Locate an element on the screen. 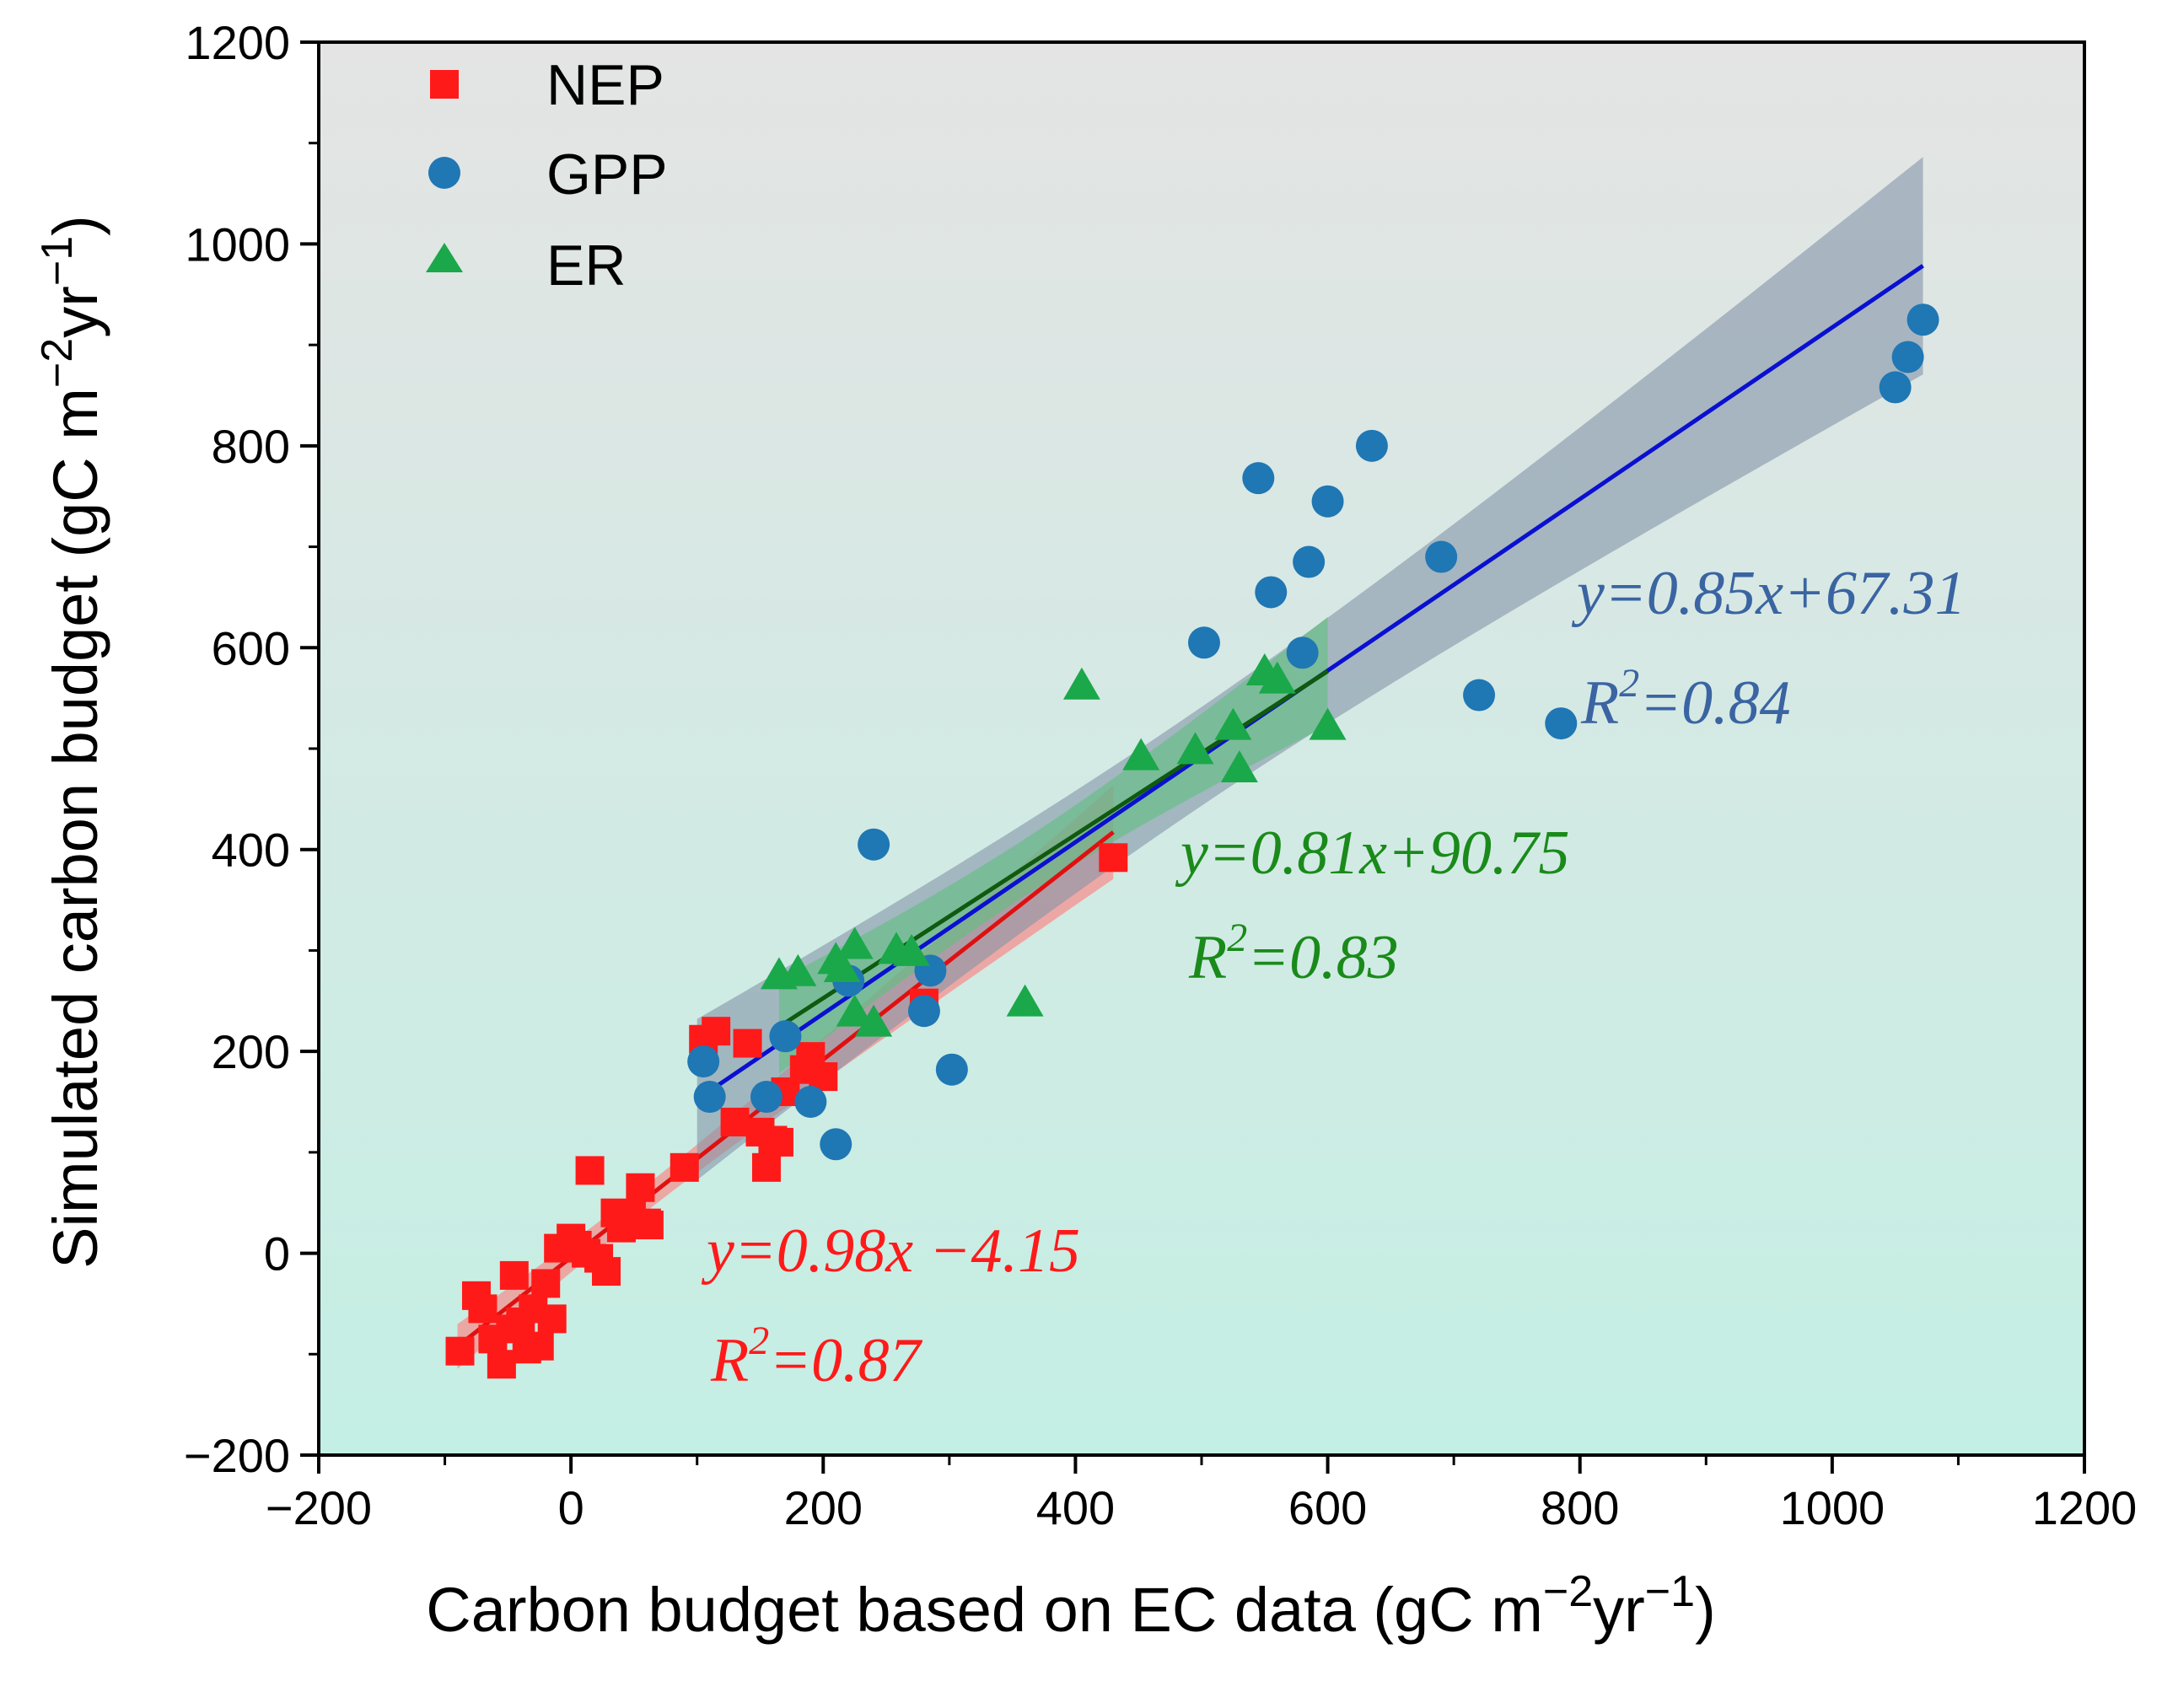 The image size is (2162, 1708). legend-item-nep: NEP is located at coordinates (547, 85).